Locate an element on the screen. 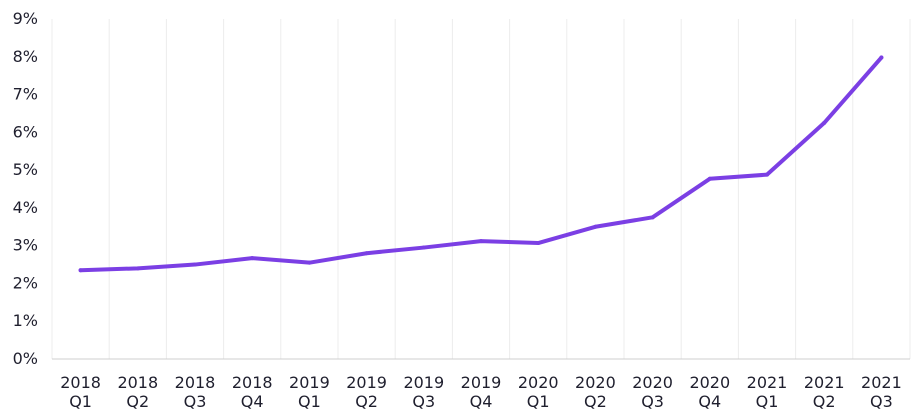 This screenshot has height=414, width=914. y-tick-label: 8% is located at coordinates (25, 56).